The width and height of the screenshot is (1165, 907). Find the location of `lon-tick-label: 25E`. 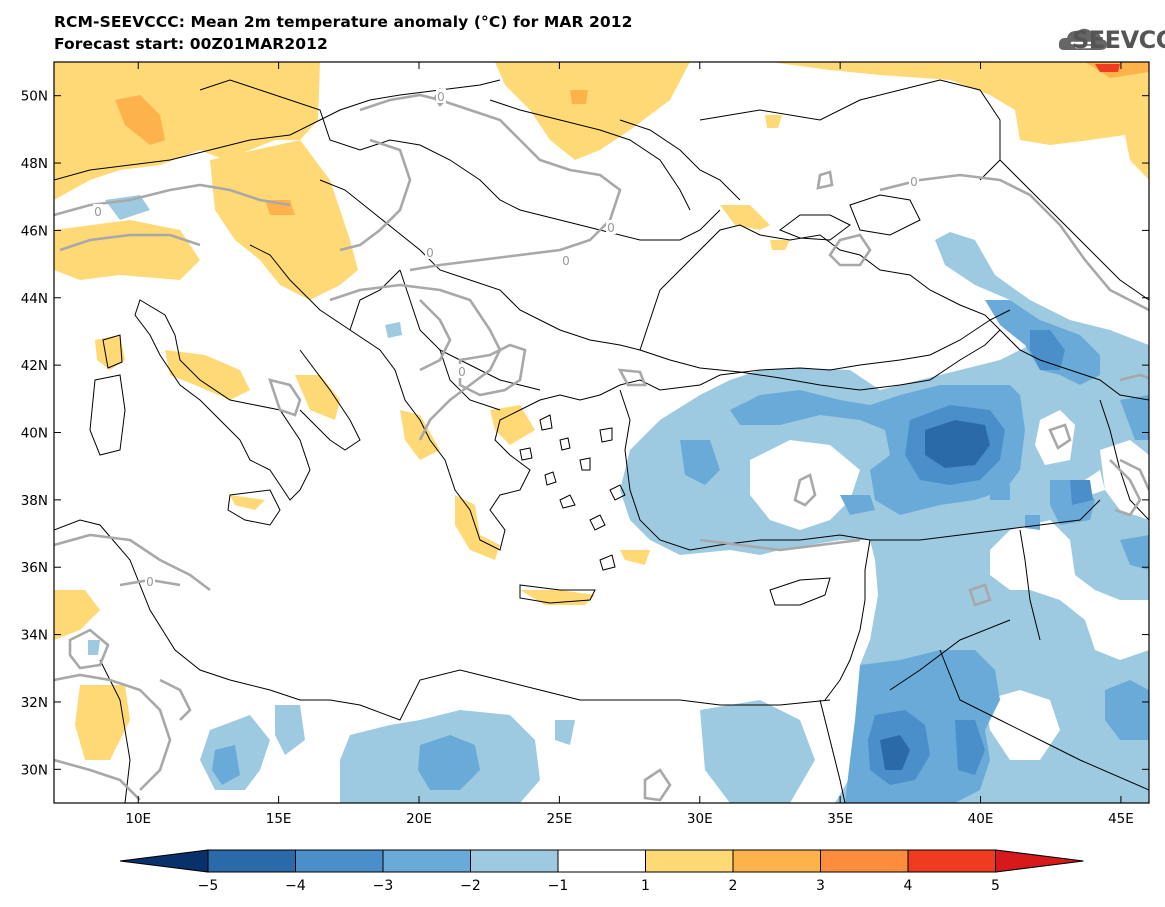

lon-tick-label: 25E is located at coordinates (560, 819).